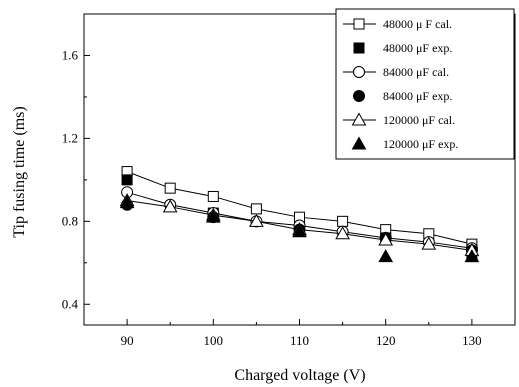  What do you see at coordinates (420, 144) in the screenshot?
I see `legend-label-5: 120000 μF exp.` at bounding box center [420, 144].